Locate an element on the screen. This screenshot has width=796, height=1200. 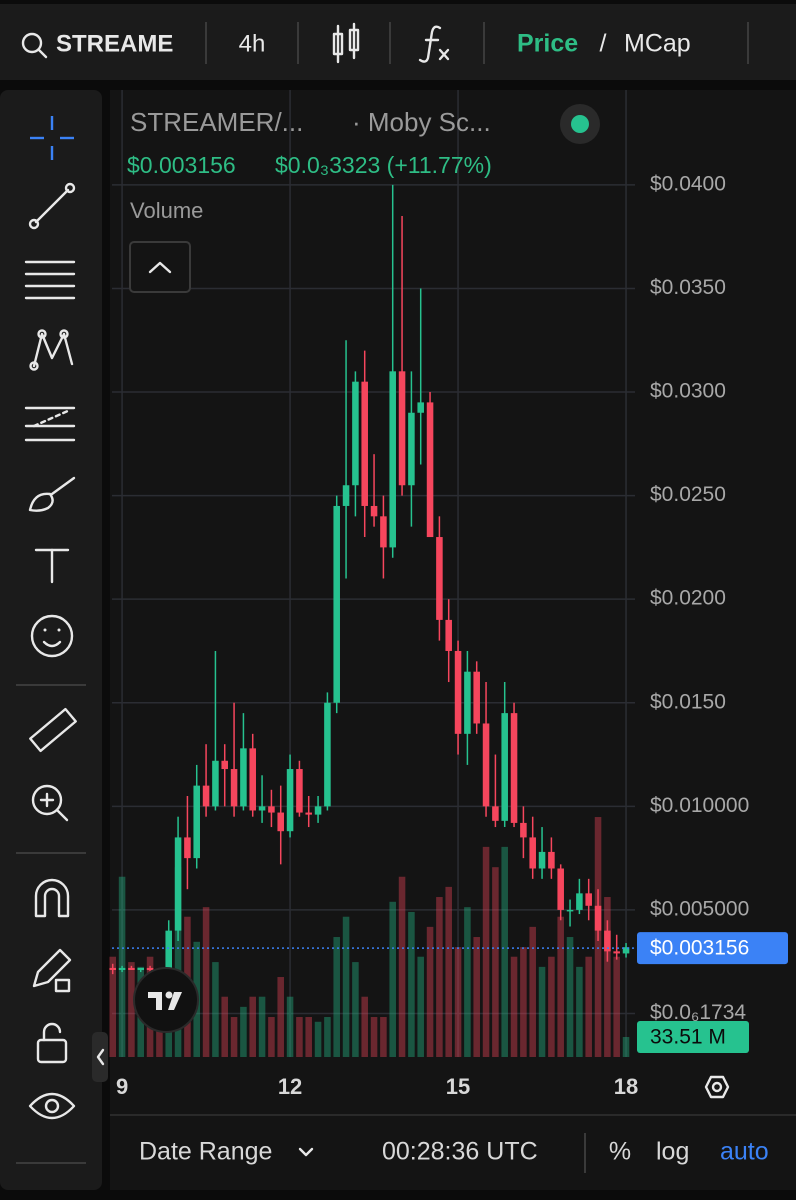
y-tick-label: $0.0250 is located at coordinates (688, 494).